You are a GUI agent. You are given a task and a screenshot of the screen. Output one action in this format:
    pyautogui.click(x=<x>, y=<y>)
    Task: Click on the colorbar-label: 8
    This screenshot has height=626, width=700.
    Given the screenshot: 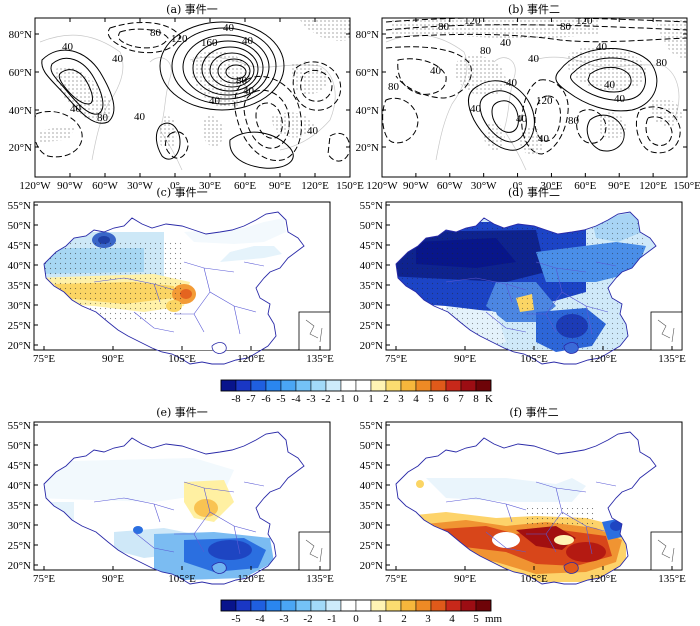 What is the action you would take?
    pyautogui.click(x=476, y=399)
    